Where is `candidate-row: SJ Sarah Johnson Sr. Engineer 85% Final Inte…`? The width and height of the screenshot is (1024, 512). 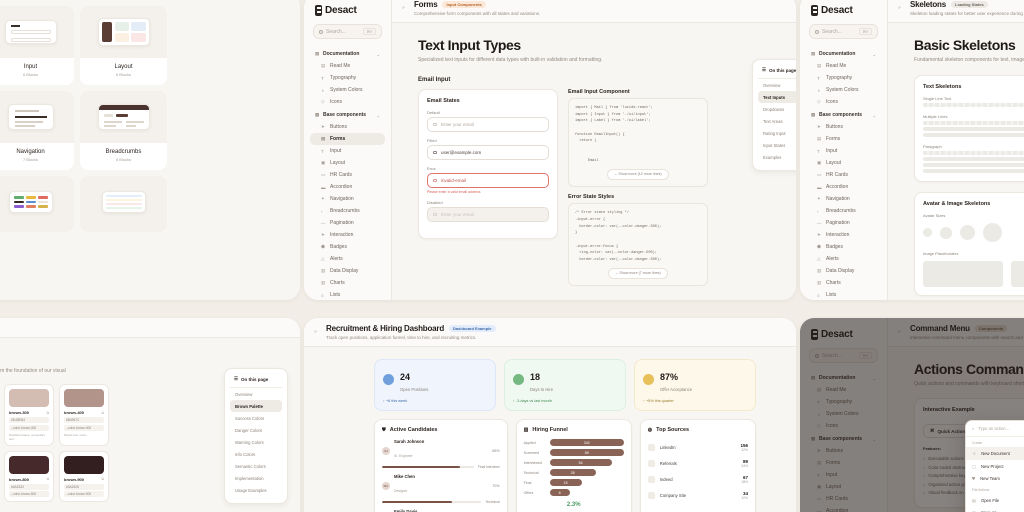
candidate-row: SJ Sarah Johnson Sr. Engineer 85% Final Inte… is located at coordinates (441, 454).